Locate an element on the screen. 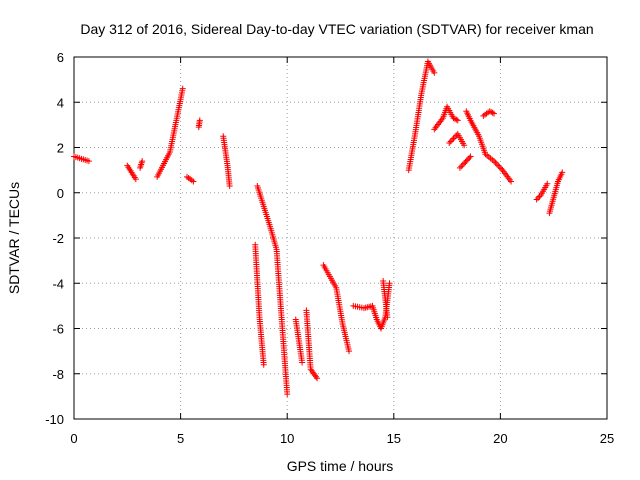 Image resolution: width=640 pixels, height=480 pixels. x-tick-label: 15 is located at coordinates (394, 438).